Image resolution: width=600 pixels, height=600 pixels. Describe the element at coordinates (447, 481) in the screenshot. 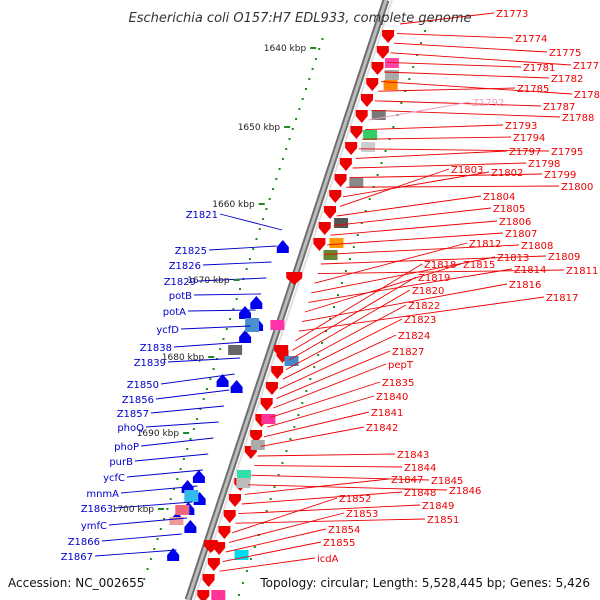

I see `gene-label-right: Z1845` at that location.